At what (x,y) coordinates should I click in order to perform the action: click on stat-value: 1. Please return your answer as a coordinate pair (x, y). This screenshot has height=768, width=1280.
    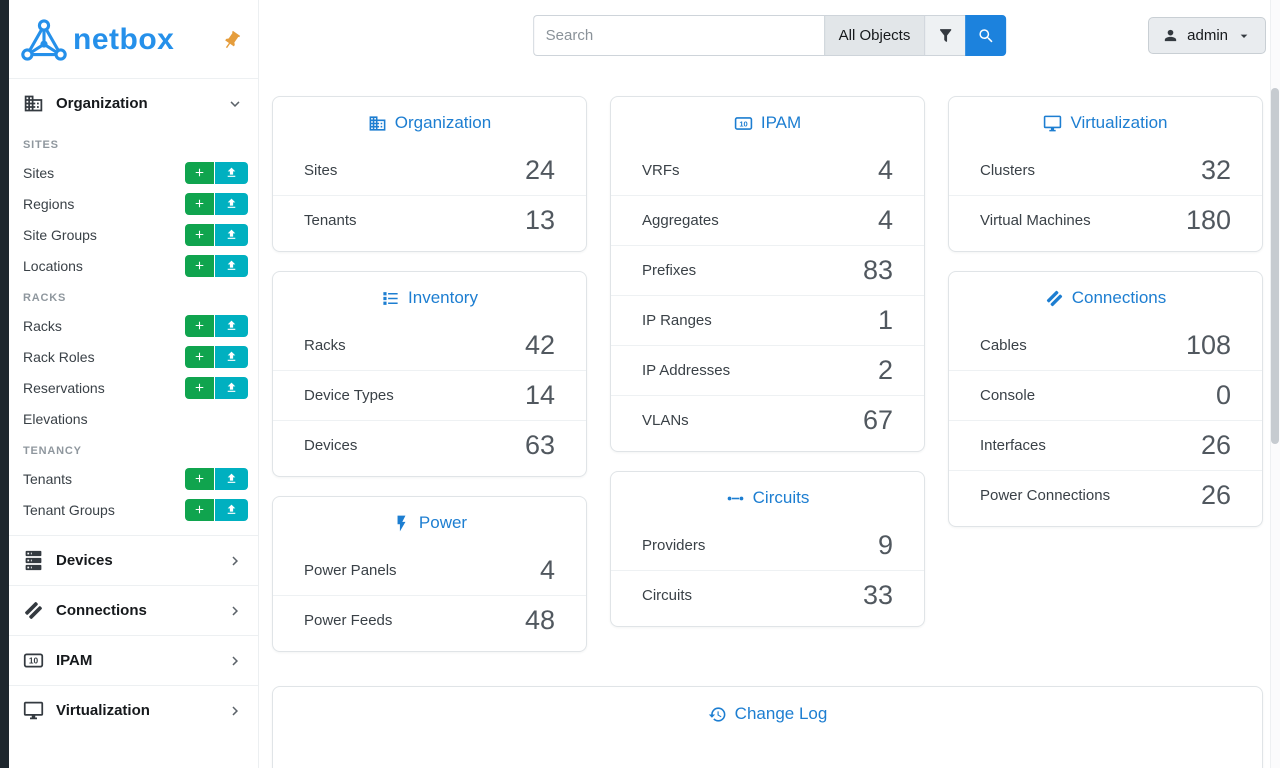
    Looking at the image, I should click on (885, 320).